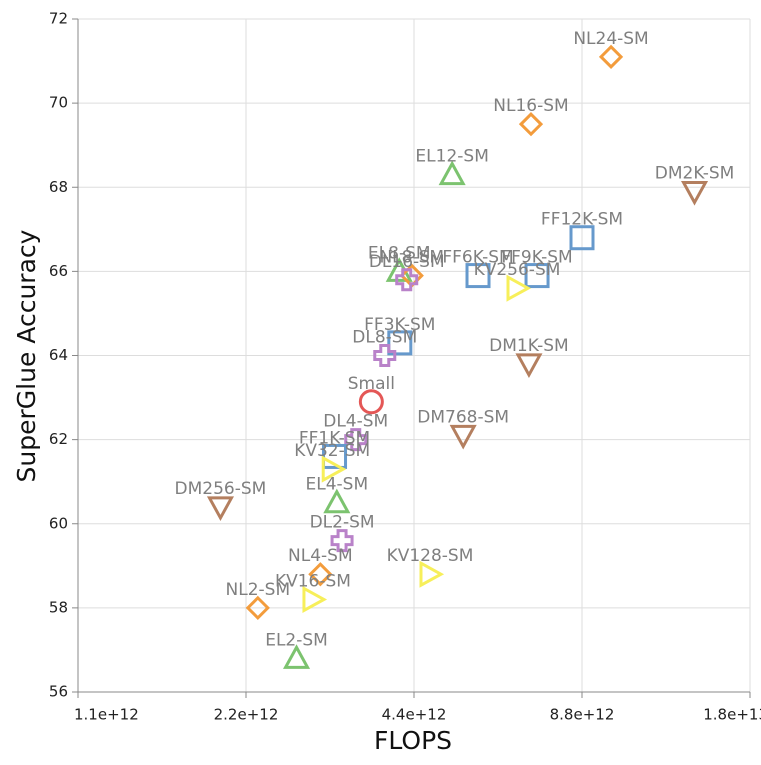  What do you see at coordinates (342, 523) in the screenshot?
I see `point-label: DL2-SM` at bounding box center [342, 523].